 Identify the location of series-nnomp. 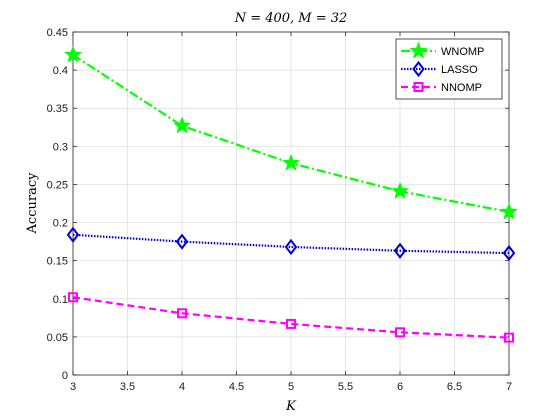
(291, 317).